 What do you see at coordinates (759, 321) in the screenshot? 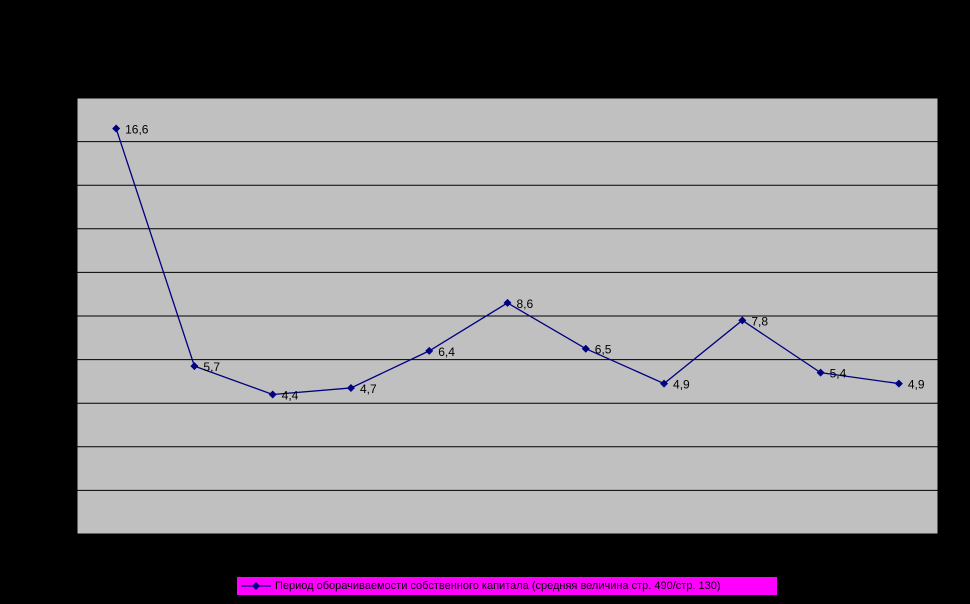
I see `data-label: 7,8` at bounding box center [759, 321].